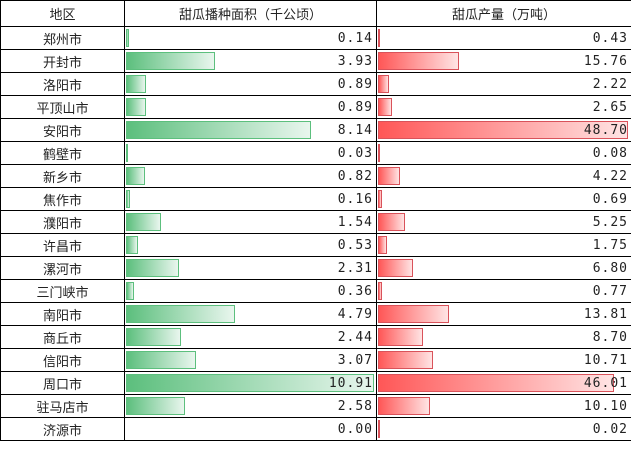  I want to click on table-row: 三门峡市 0.36 0.77, so click(315, 291).